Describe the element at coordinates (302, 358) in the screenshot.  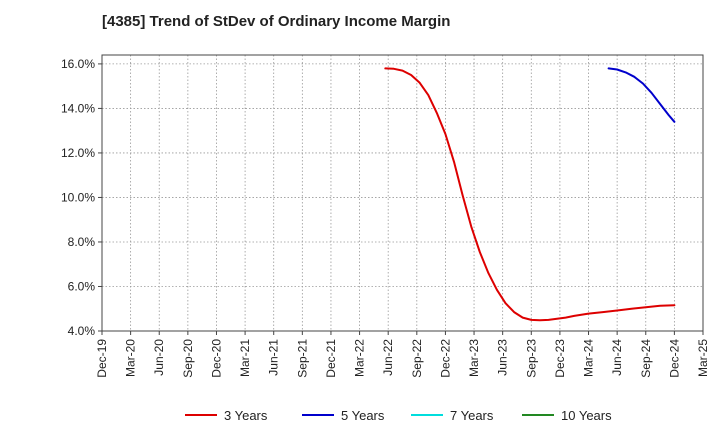
I see `x-tick-label: Sep-21` at that location.